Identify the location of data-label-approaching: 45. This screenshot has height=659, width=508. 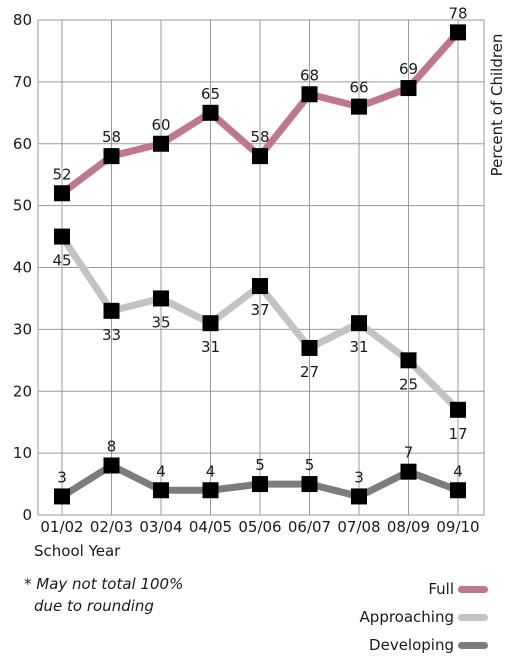
(61, 261).